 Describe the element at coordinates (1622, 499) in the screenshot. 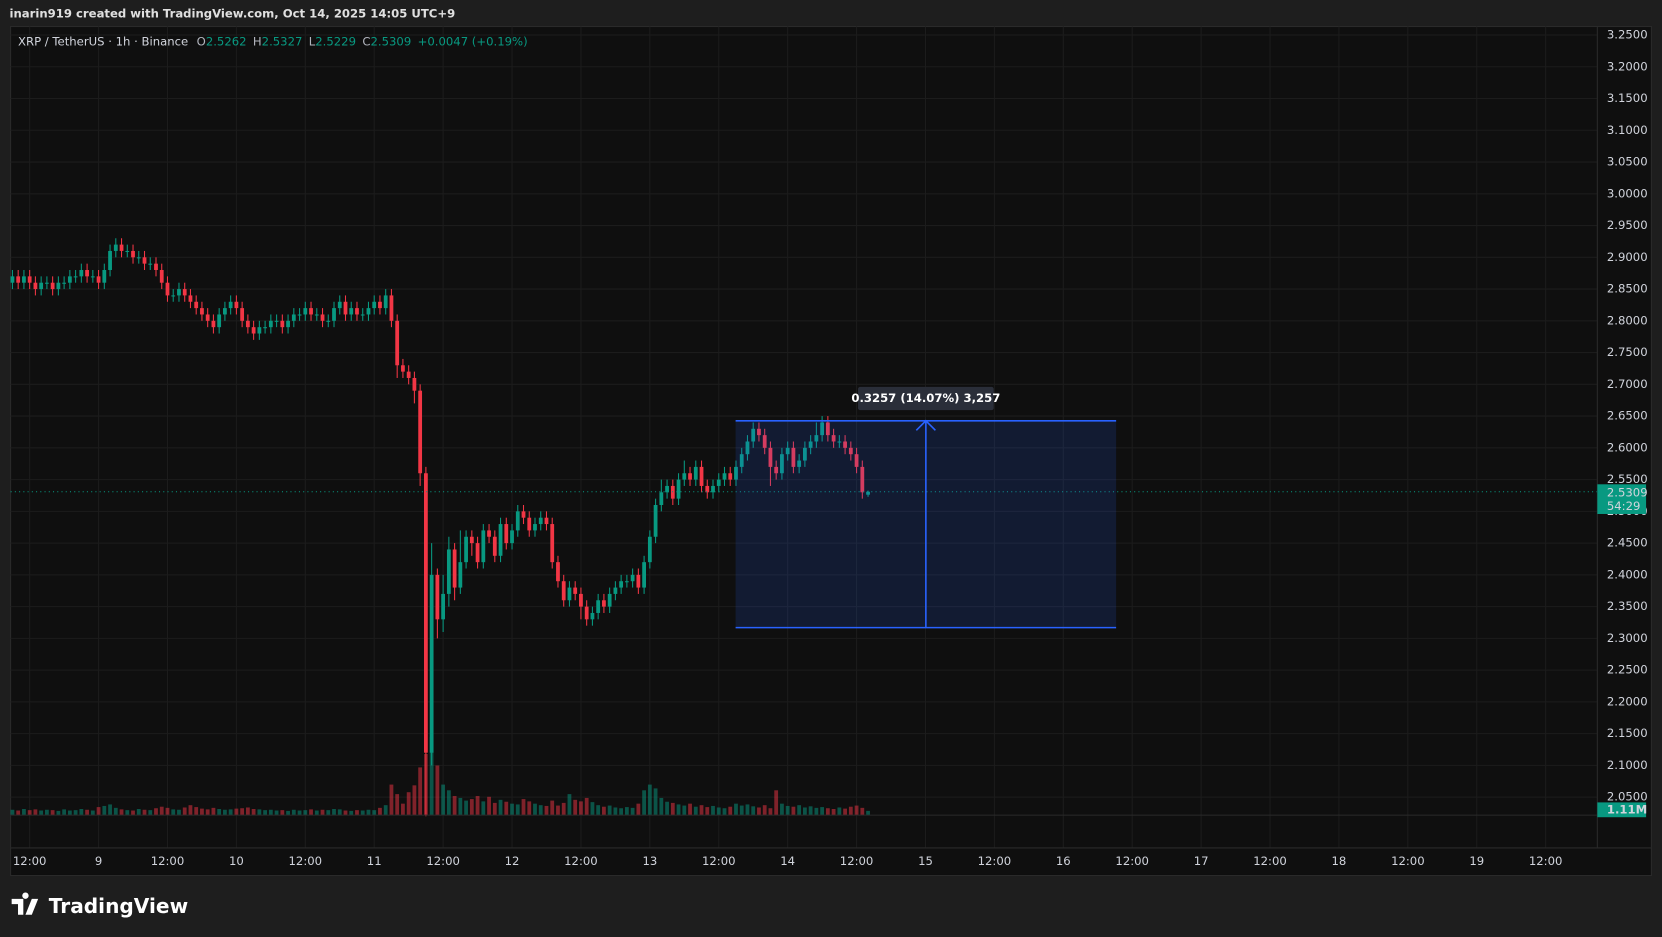

I see `price-label-box` at that location.